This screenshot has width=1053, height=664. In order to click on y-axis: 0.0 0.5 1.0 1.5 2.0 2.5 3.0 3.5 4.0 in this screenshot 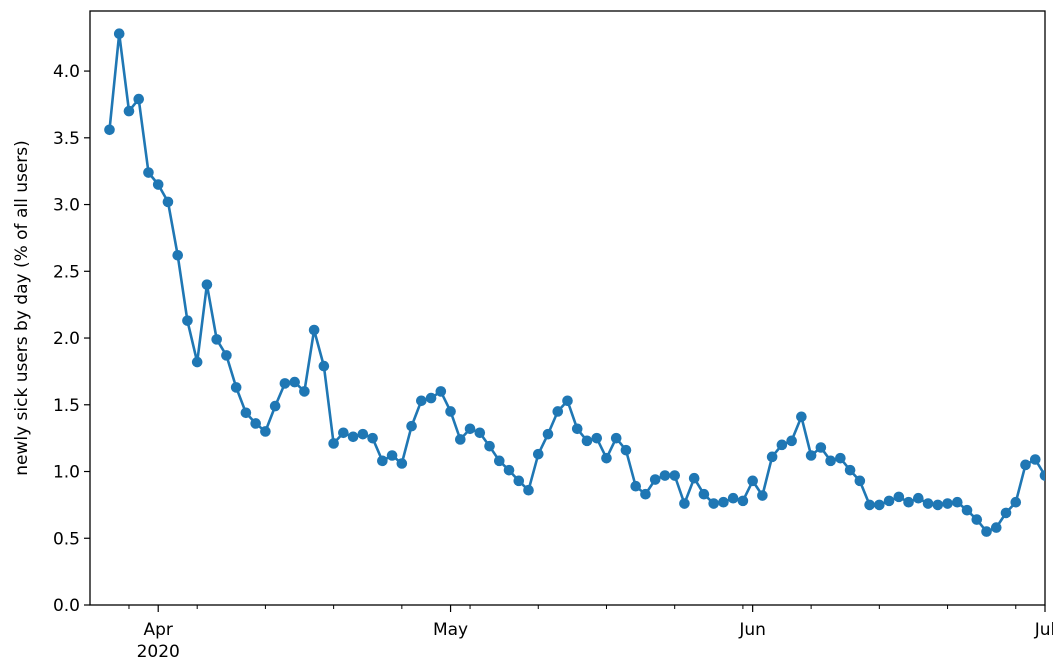, I will do `click(71, 339)`.